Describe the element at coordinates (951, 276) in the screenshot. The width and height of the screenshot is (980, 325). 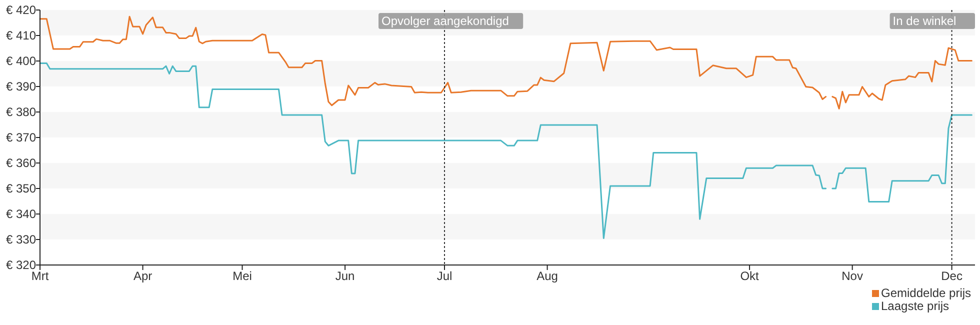
I see `x-tick-label: Dec` at that location.